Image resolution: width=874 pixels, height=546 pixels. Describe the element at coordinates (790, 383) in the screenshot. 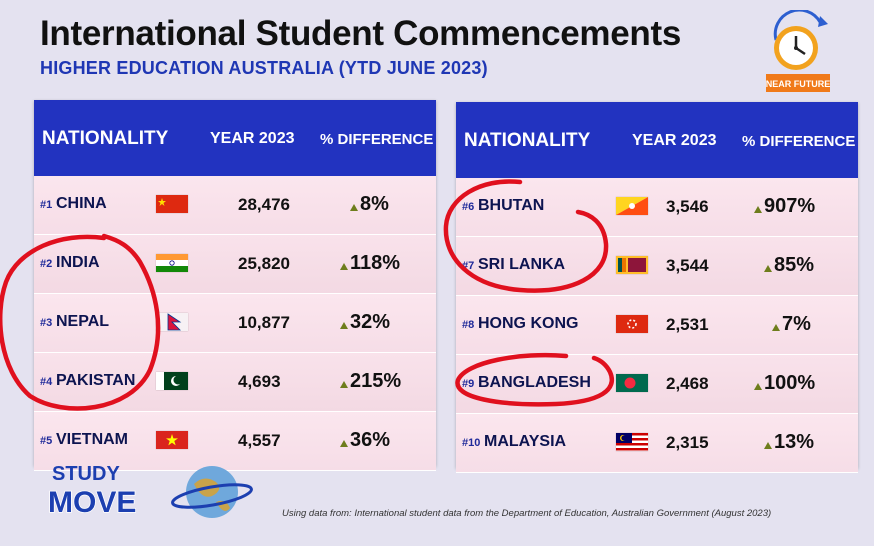

I see `percent-difference: 100%` at that location.